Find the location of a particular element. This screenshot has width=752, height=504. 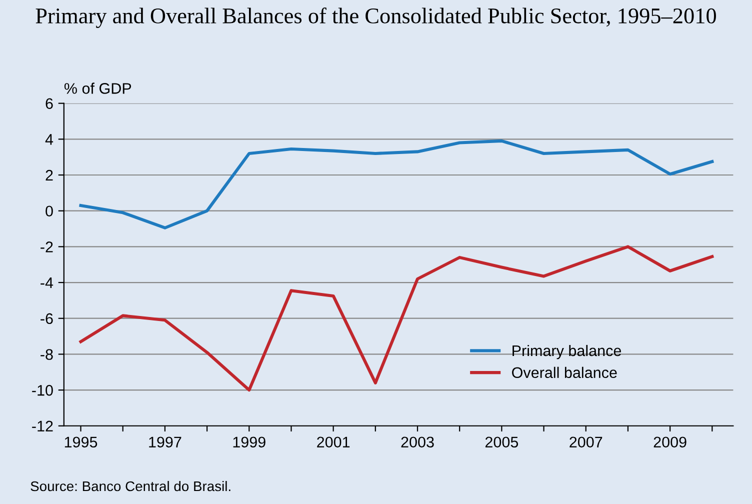

x-tick-label: 2005 is located at coordinates (501, 442).